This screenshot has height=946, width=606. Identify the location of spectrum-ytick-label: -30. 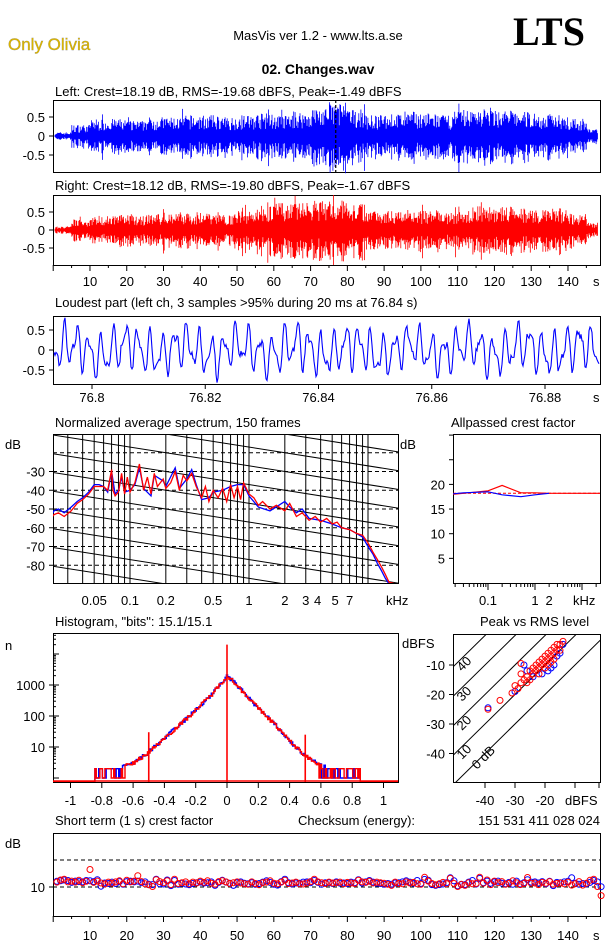
(35, 472).